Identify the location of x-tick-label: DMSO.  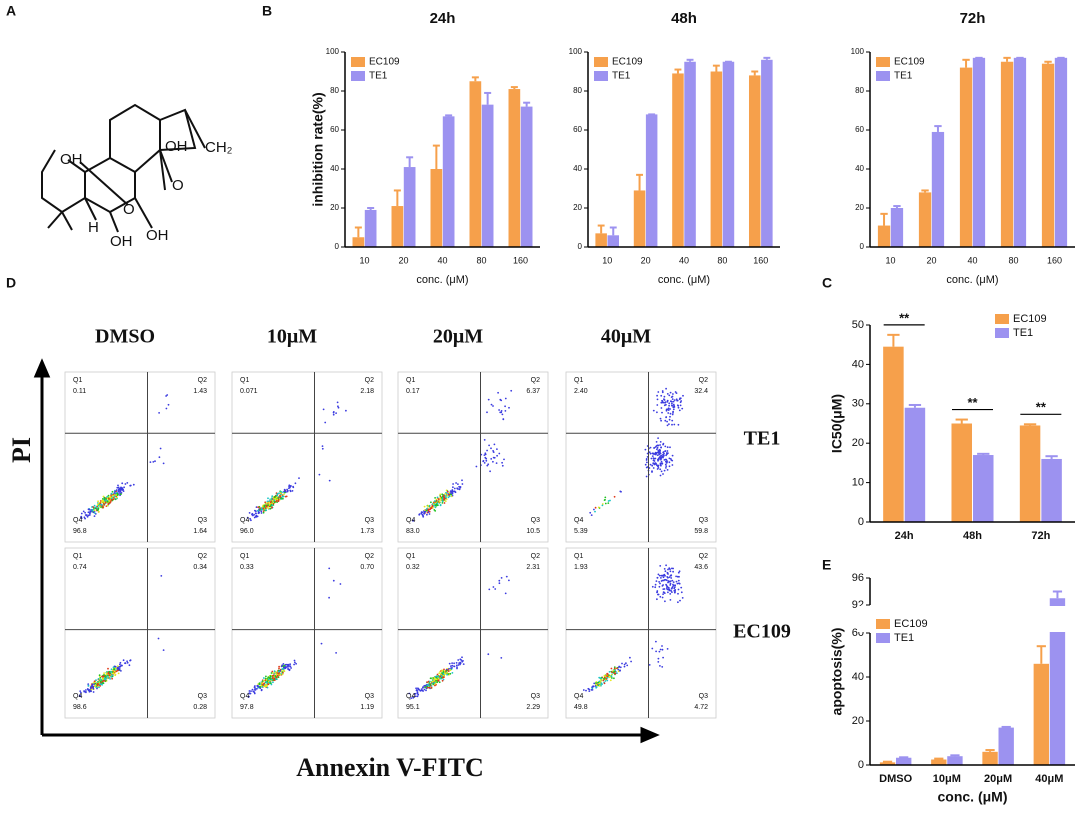
(895, 779).